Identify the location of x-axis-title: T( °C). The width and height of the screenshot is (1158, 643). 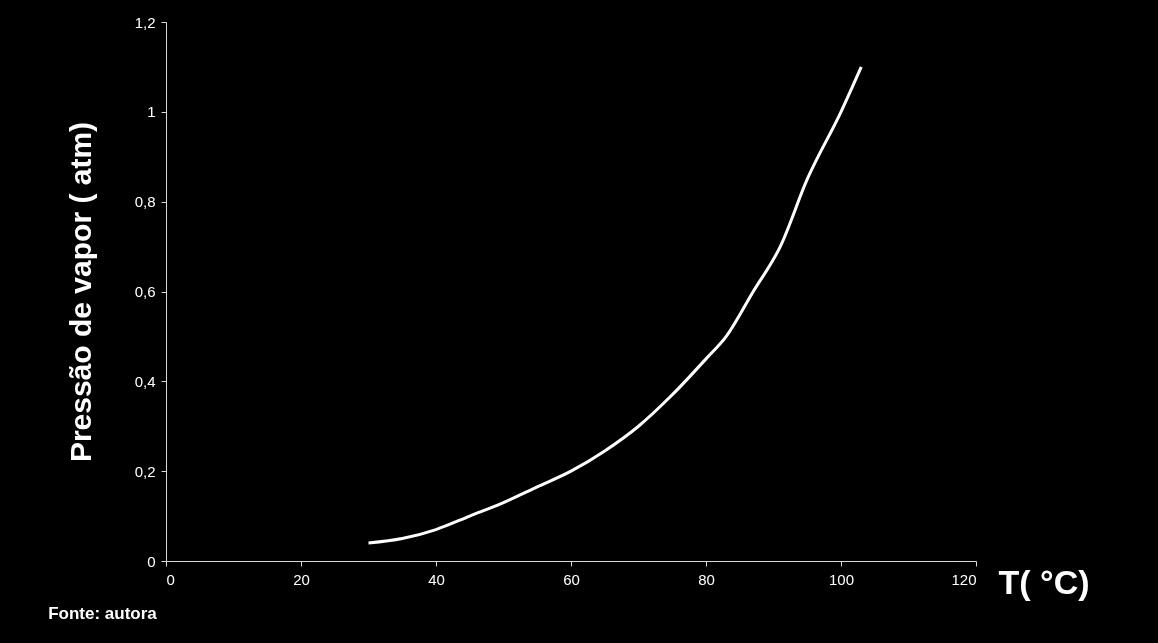
(1044, 581).